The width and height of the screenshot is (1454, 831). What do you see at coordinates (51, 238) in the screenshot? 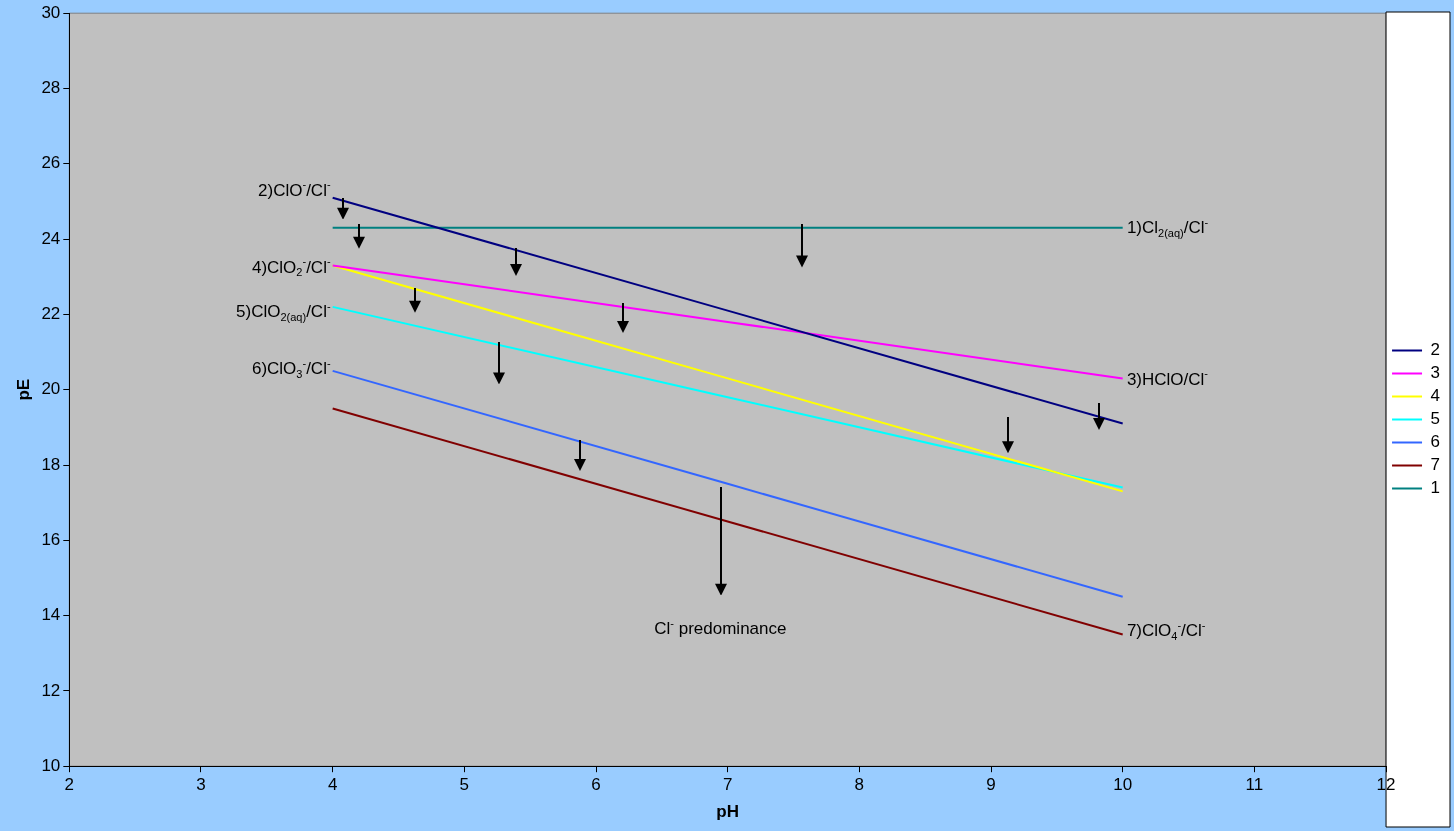
I see `y-tick-label: 24` at bounding box center [51, 238].